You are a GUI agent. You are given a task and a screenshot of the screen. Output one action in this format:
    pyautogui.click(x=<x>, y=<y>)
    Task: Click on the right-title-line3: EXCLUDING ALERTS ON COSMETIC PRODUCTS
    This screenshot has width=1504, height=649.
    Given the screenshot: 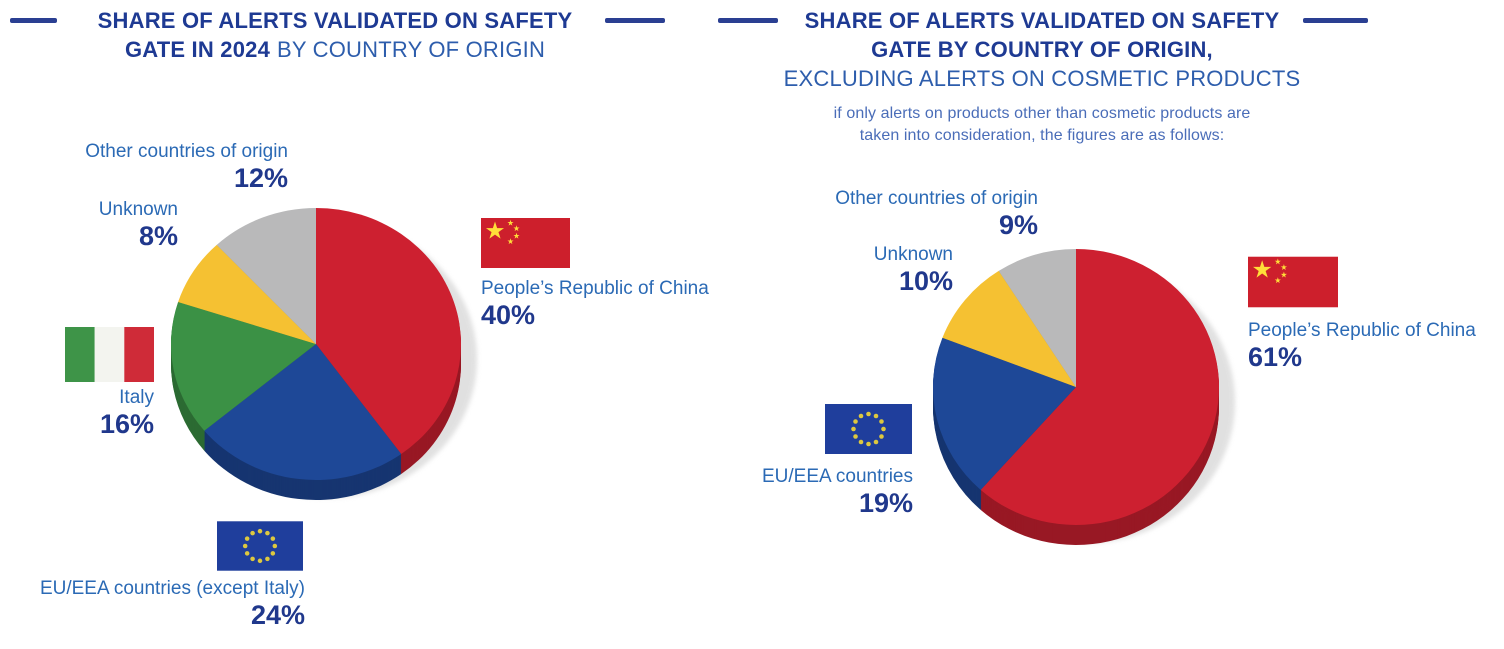 What is the action you would take?
    pyautogui.click(x=1042, y=78)
    